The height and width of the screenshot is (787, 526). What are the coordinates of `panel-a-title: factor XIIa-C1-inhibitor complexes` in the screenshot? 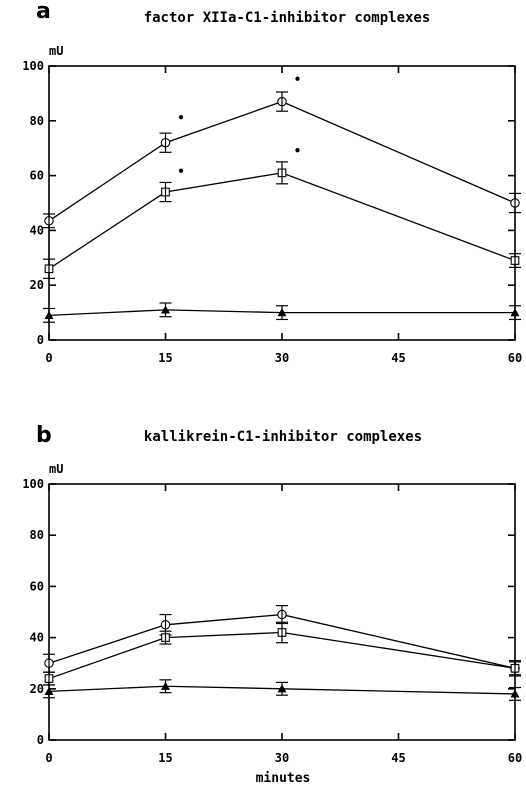 It's located at (287, 18).